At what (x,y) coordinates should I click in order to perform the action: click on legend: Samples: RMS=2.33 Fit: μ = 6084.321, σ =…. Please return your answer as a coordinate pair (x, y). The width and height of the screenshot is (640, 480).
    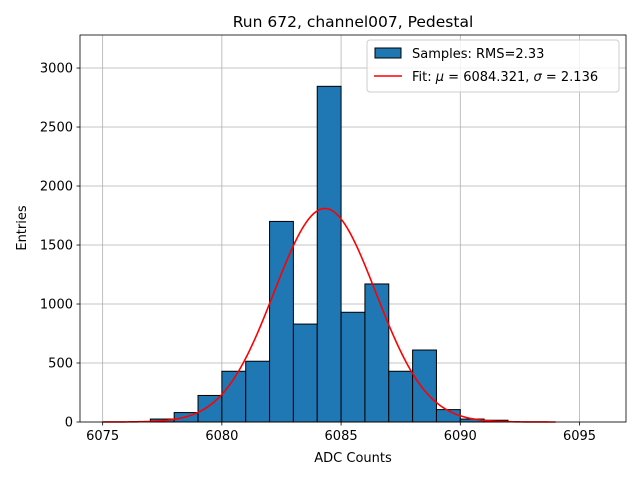
    Looking at the image, I should click on (493, 66).